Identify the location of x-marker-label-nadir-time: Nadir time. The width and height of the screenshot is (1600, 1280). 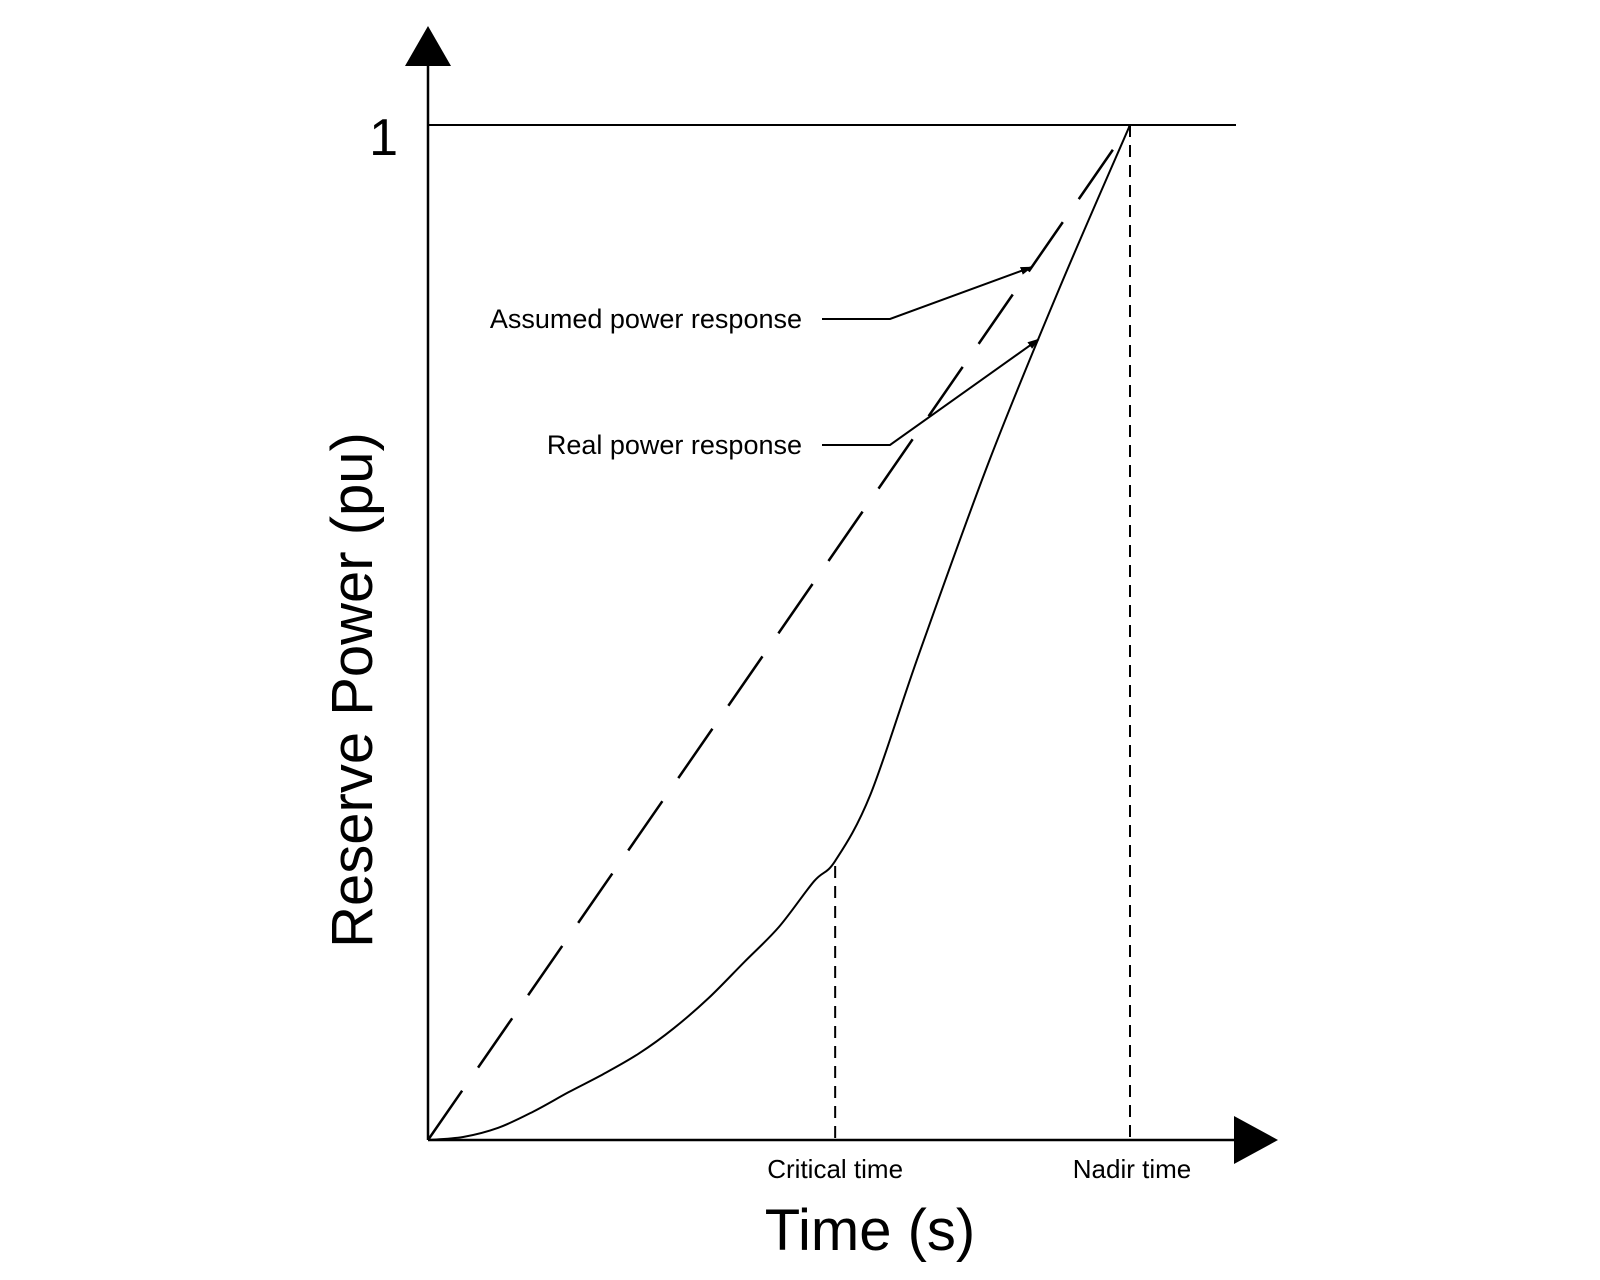
(1132, 1169).